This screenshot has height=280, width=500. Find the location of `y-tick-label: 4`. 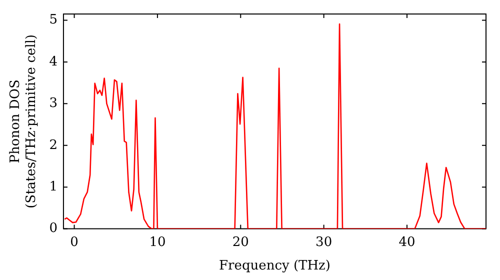

y-tick-label: 4 is located at coordinates (53, 62).